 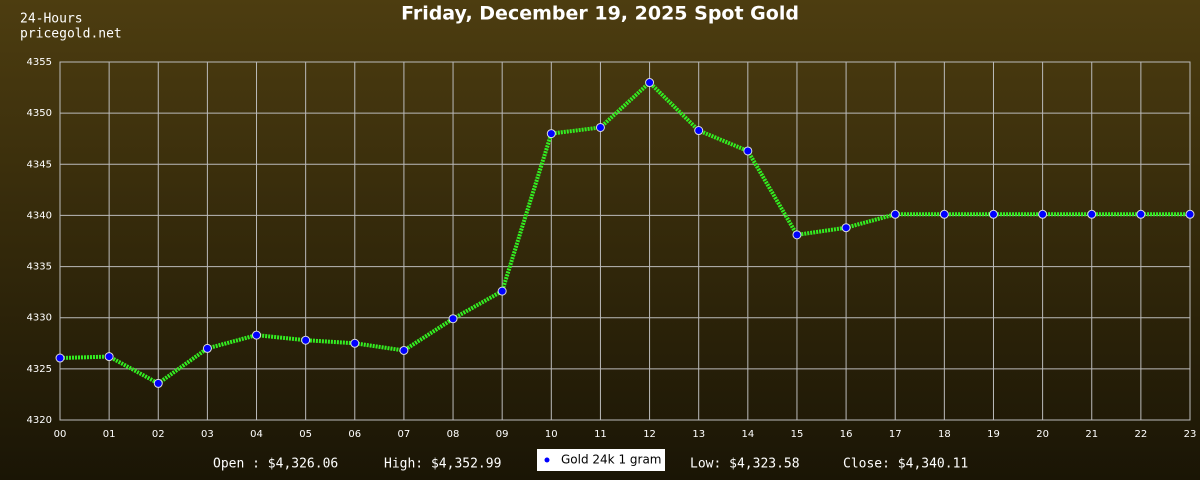 What do you see at coordinates (109, 434) in the screenshot?
I see `x-tick-label: 01` at bounding box center [109, 434].